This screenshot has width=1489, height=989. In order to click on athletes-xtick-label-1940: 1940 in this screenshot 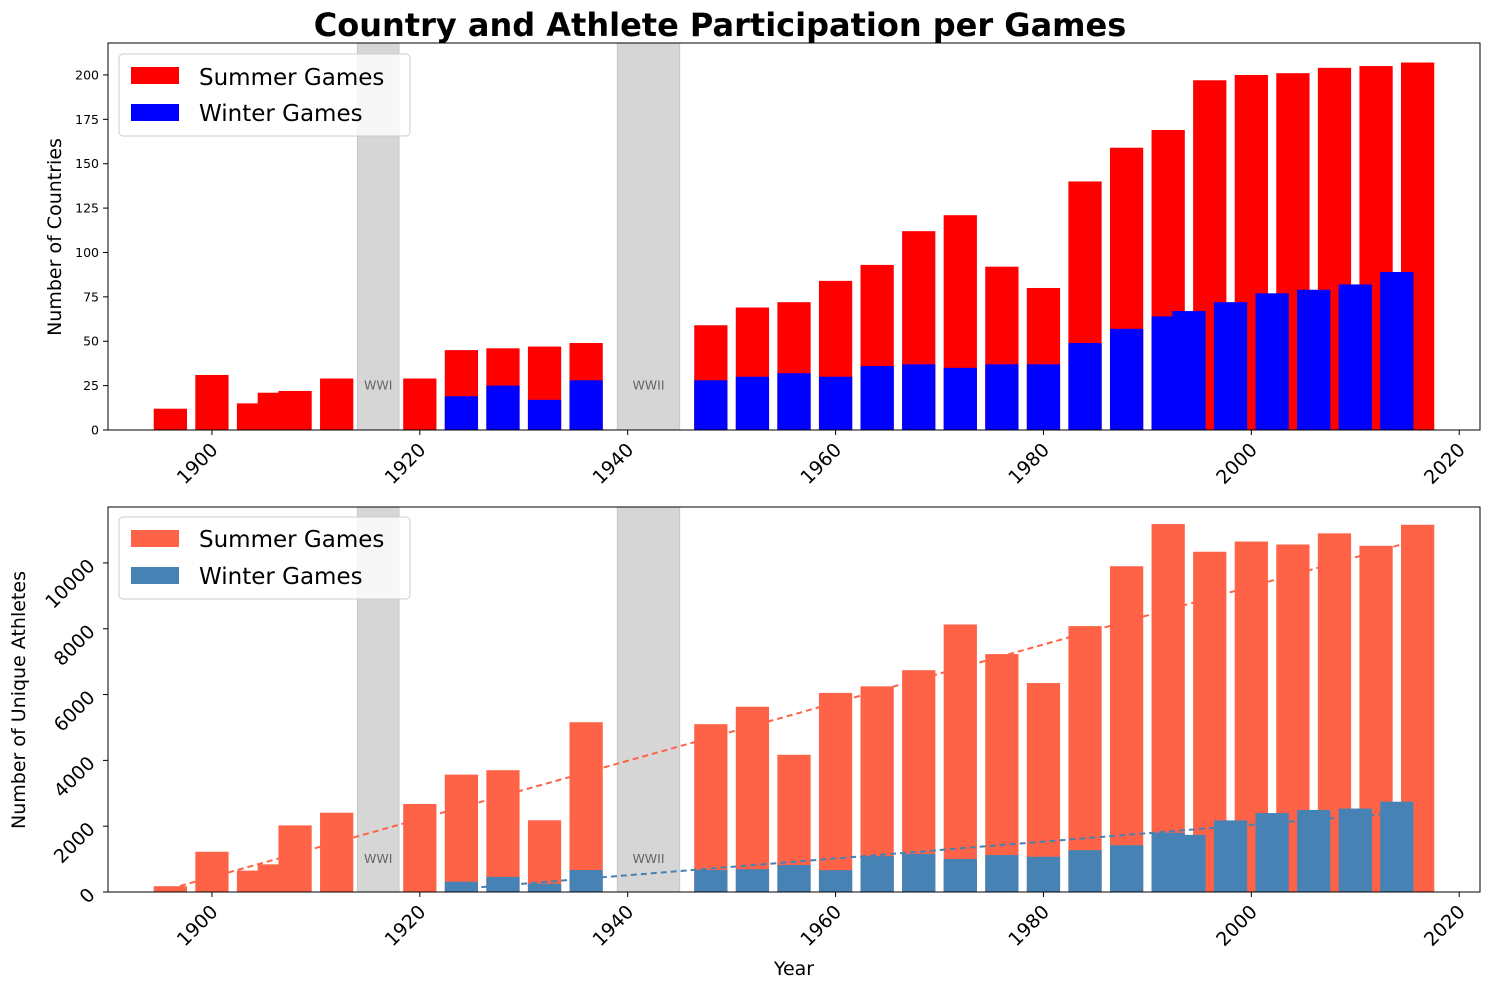, I will do `click(613, 926)`.